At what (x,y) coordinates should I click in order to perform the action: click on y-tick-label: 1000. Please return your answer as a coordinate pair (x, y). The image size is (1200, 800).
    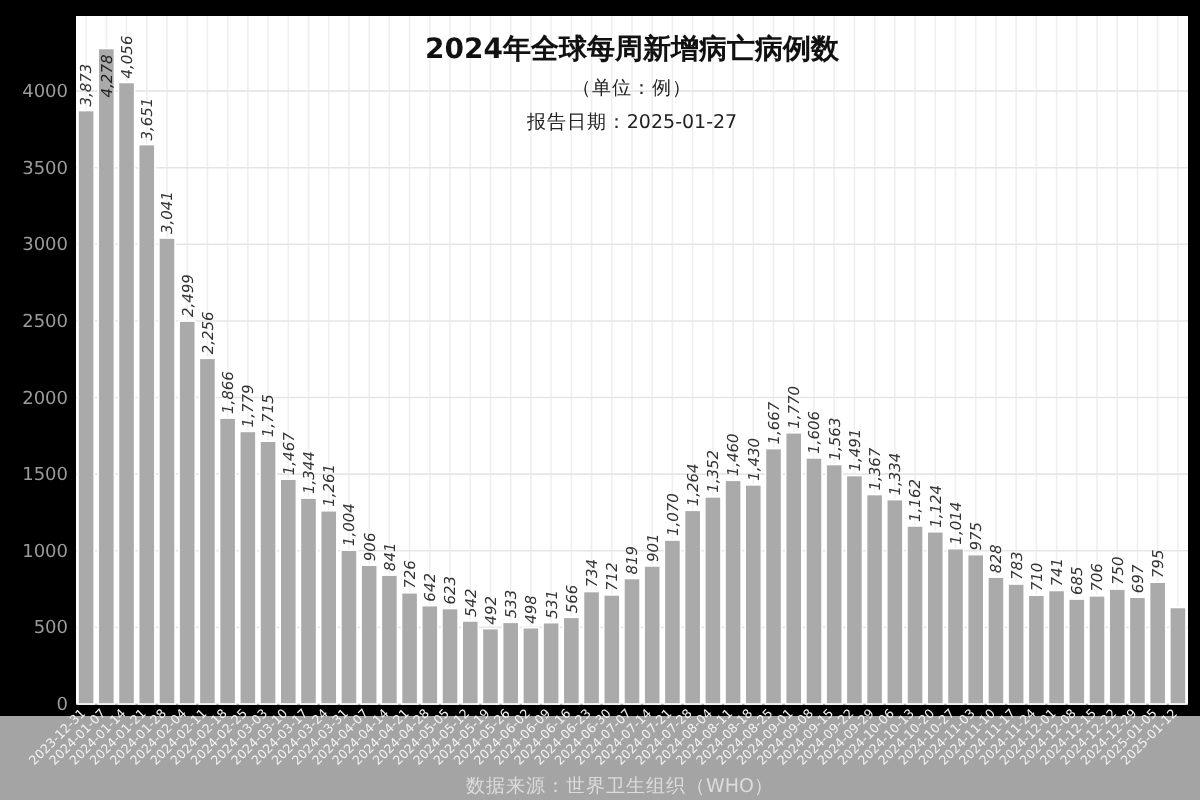
    Looking at the image, I should click on (45, 552).